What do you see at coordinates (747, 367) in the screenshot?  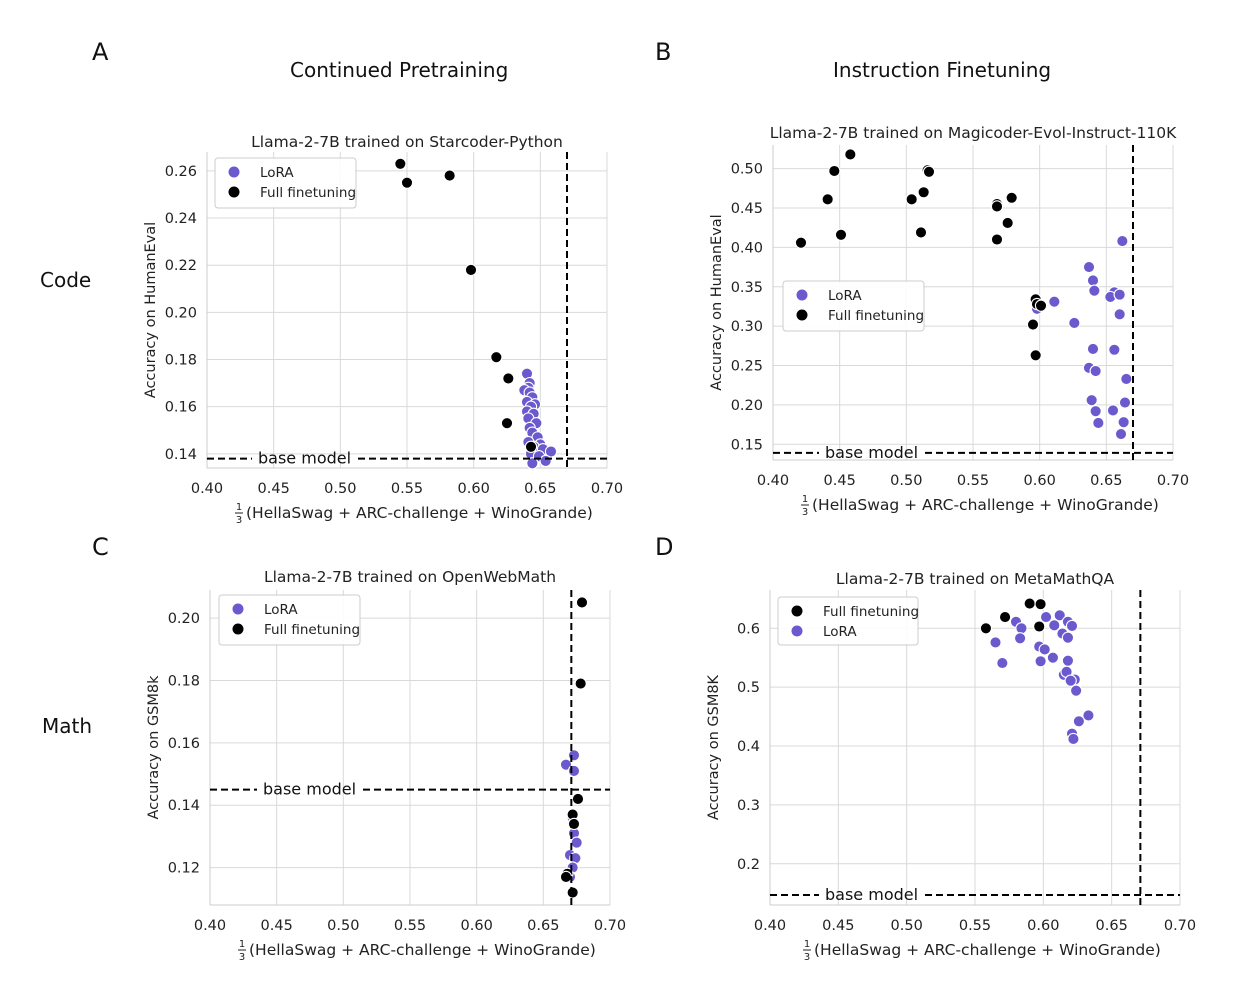 I see `y-tick-label: 0.25` at bounding box center [747, 367].